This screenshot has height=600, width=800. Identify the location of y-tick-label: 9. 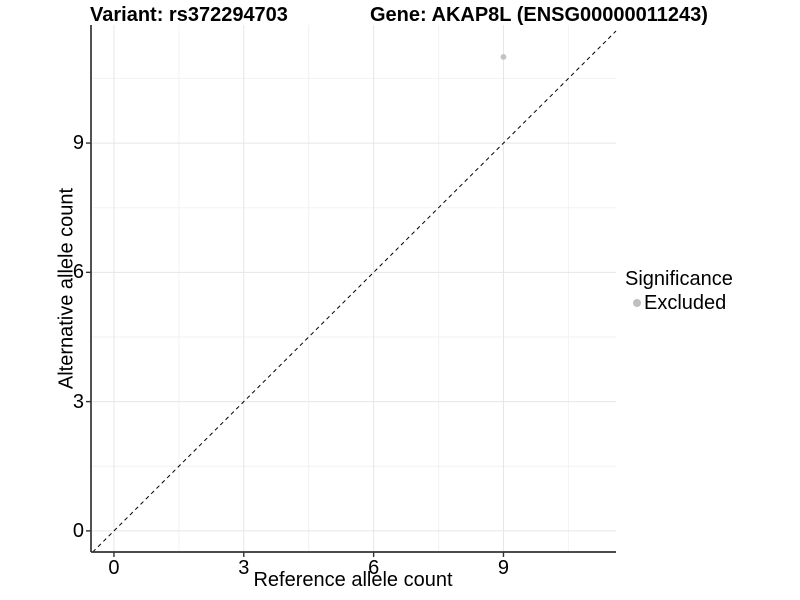
(78, 143).